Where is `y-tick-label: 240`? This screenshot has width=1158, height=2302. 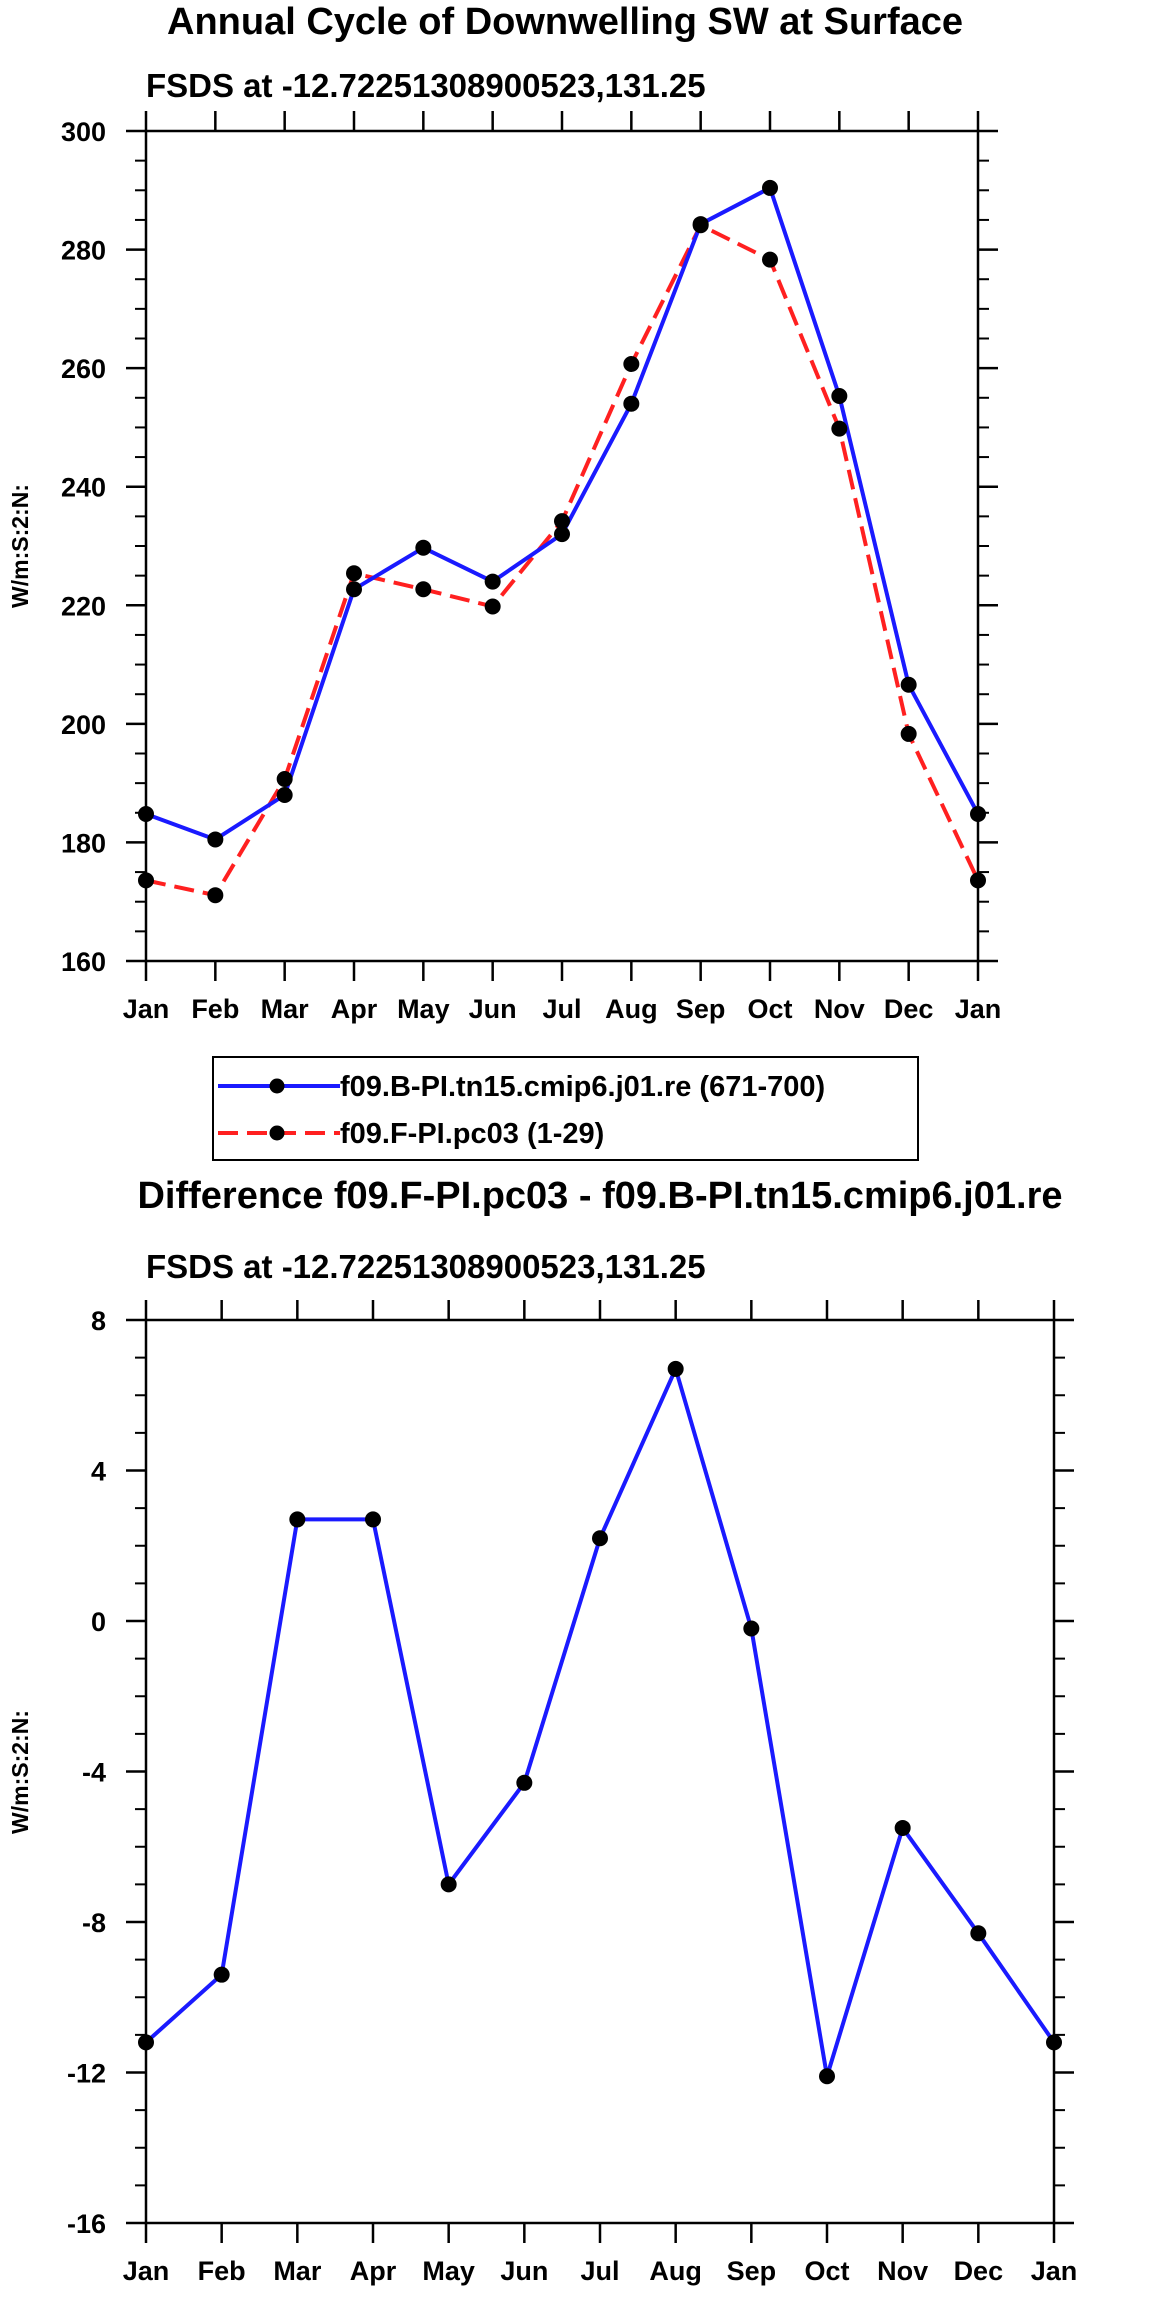 y-tick-label: 240 is located at coordinates (83, 488).